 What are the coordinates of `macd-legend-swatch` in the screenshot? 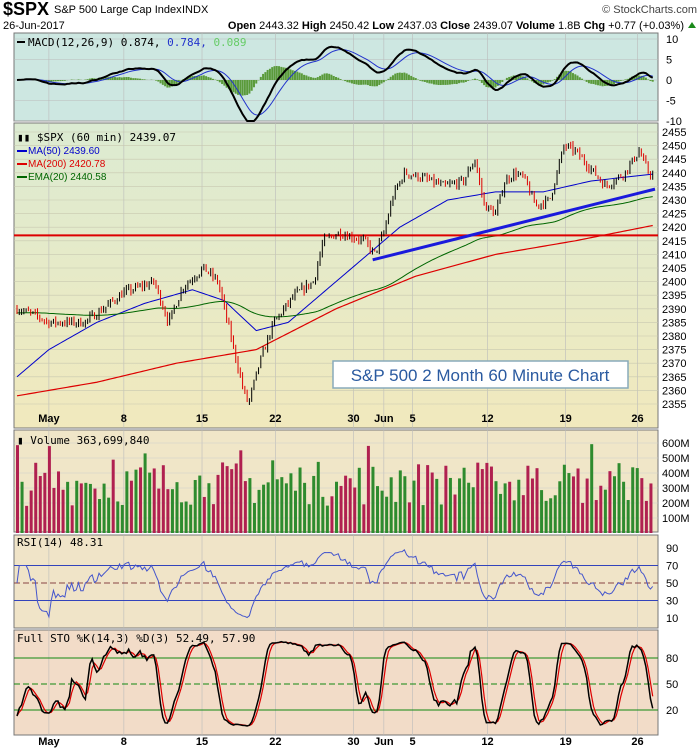 It's located at (21, 42).